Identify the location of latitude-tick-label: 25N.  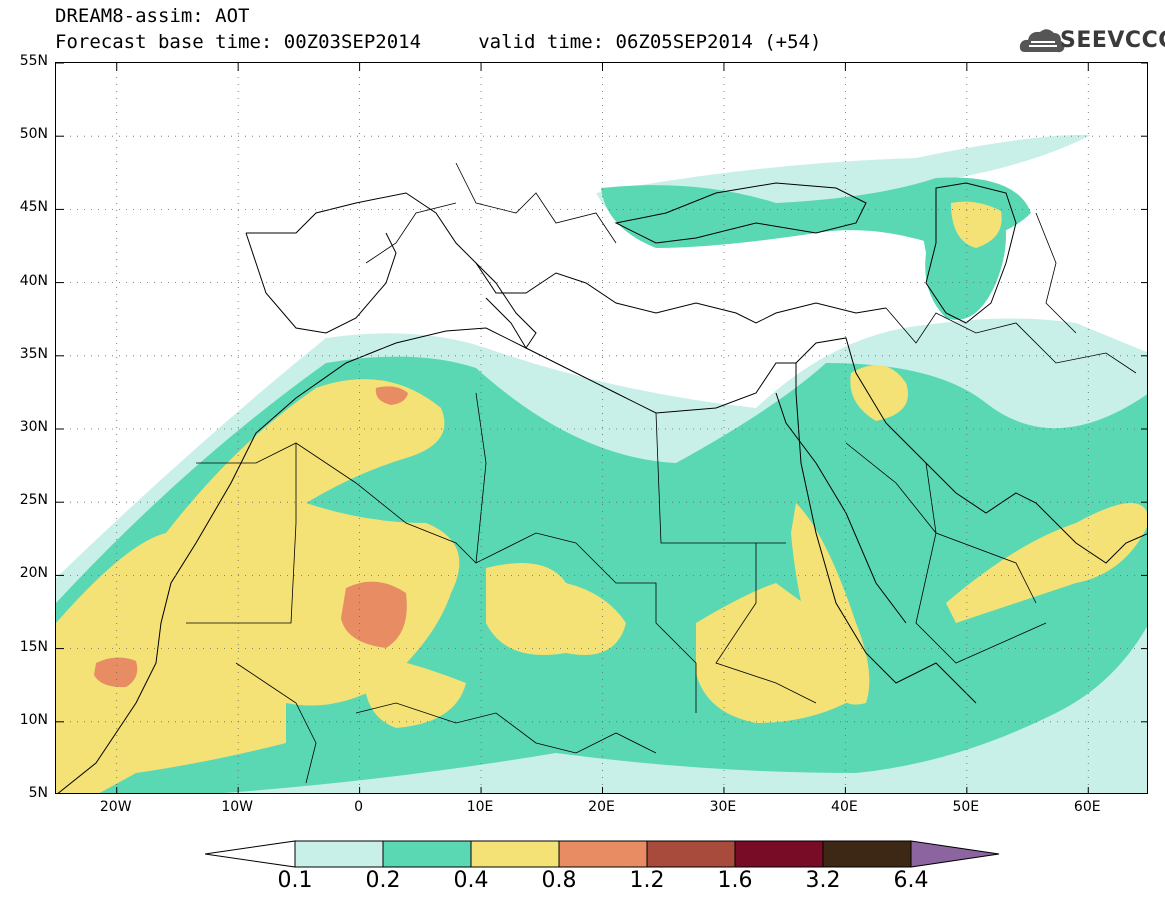
(33, 500).